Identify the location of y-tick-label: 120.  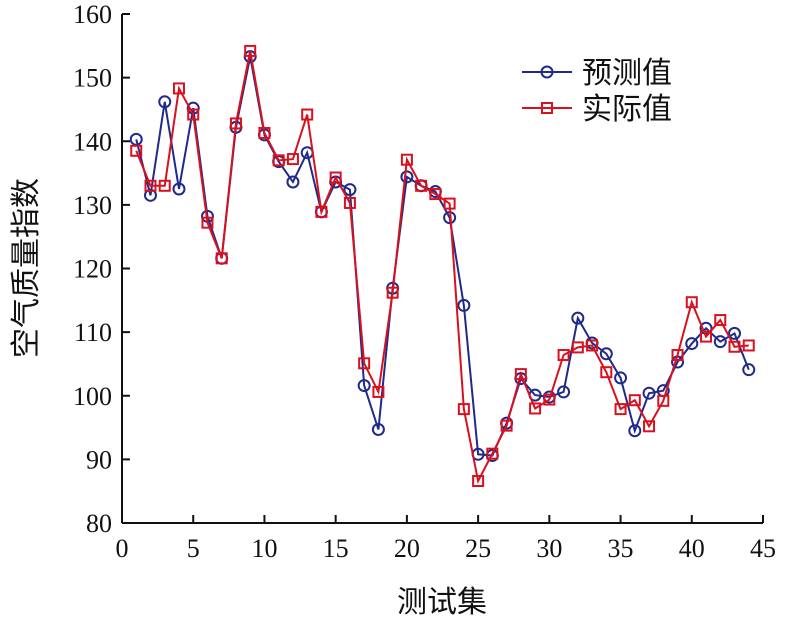
(92, 269).